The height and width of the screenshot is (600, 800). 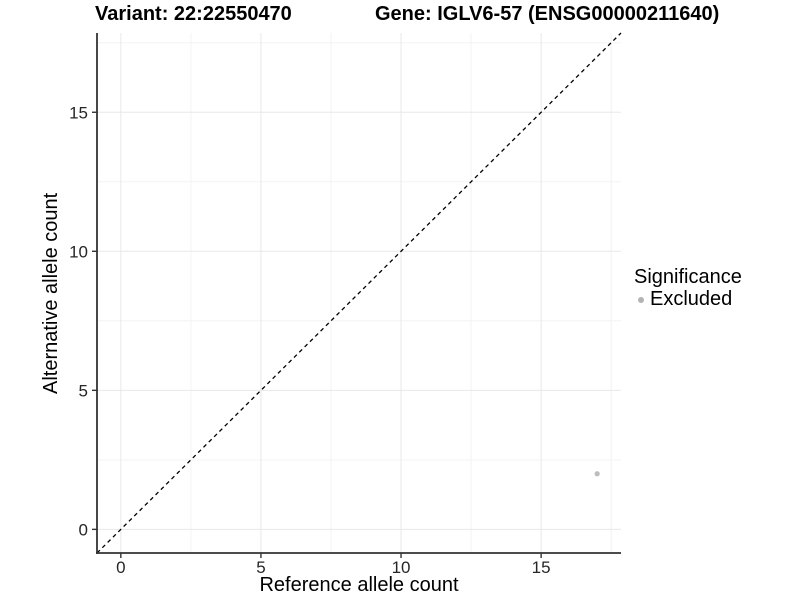 What do you see at coordinates (83, 529) in the screenshot?
I see `y-tick-label: 0` at bounding box center [83, 529].